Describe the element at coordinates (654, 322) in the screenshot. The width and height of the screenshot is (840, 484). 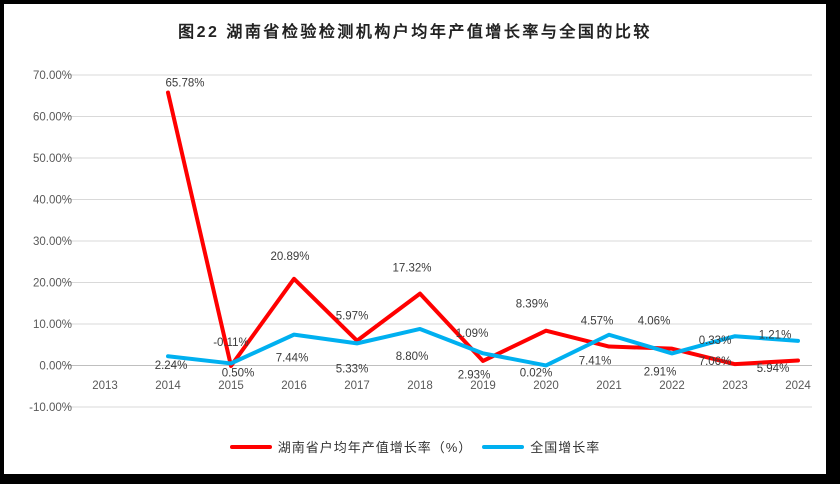
I see `data-label: 4.06%` at that location.